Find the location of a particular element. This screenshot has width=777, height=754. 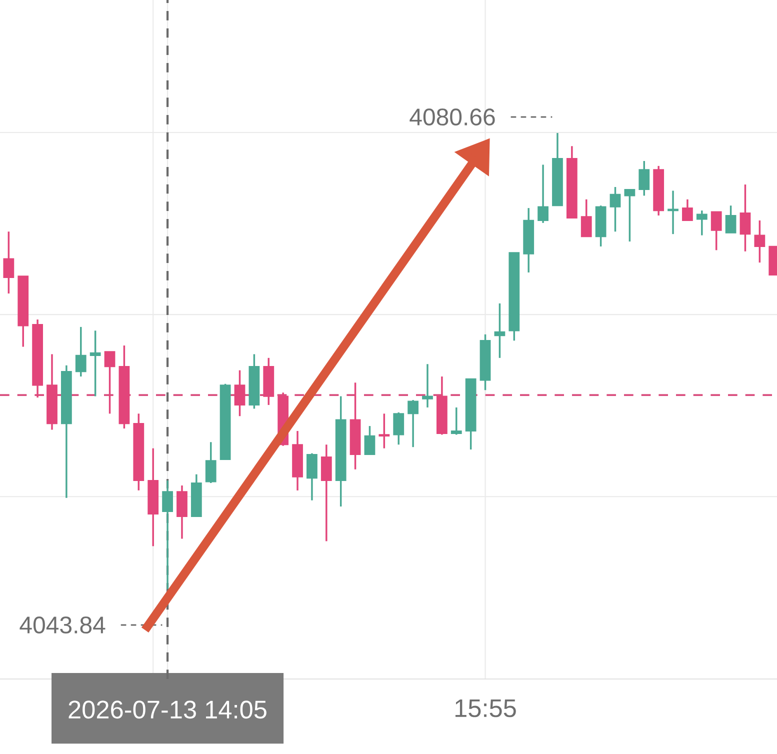

annotation: 4080.66 is located at coordinates (452, 117).